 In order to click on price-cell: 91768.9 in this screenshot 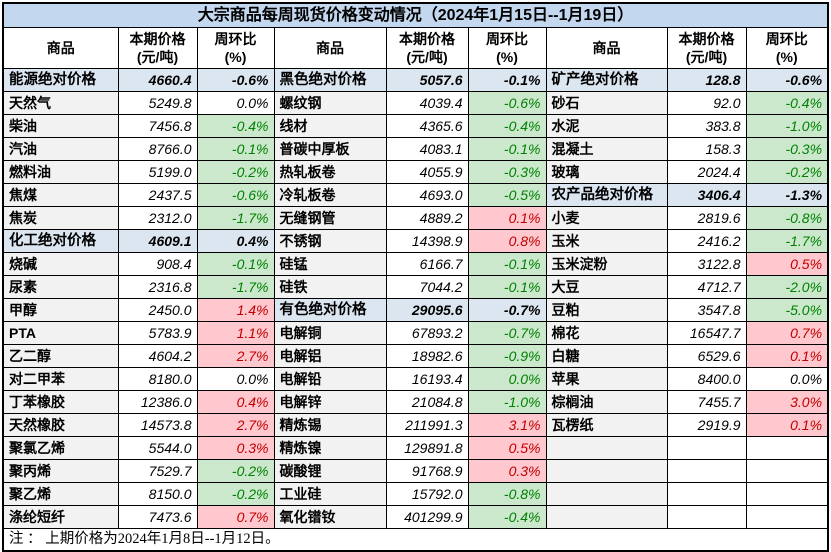, I will do `click(427, 471)`.